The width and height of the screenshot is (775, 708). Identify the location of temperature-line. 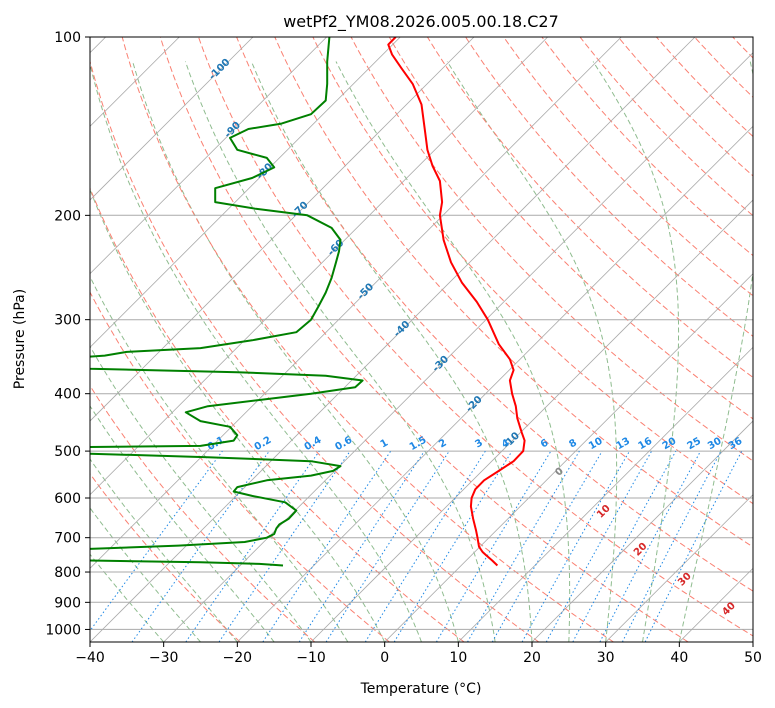
(456, 302).